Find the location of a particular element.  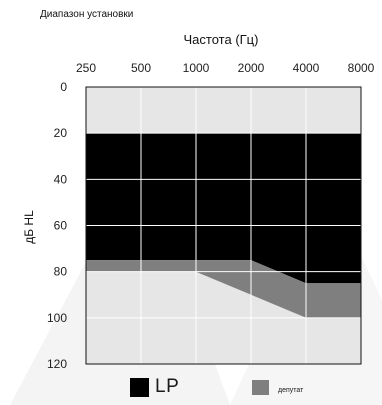

legend-item-deputat: депутат is located at coordinates (277, 387).